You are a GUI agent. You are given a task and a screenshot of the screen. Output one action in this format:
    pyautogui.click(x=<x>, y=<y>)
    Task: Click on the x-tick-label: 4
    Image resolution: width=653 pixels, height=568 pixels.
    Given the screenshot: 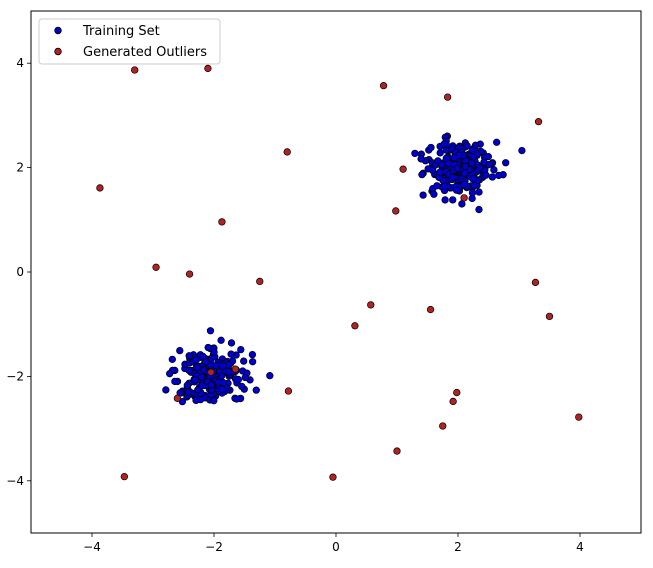 What is the action you would take?
    pyautogui.click(x=580, y=547)
    